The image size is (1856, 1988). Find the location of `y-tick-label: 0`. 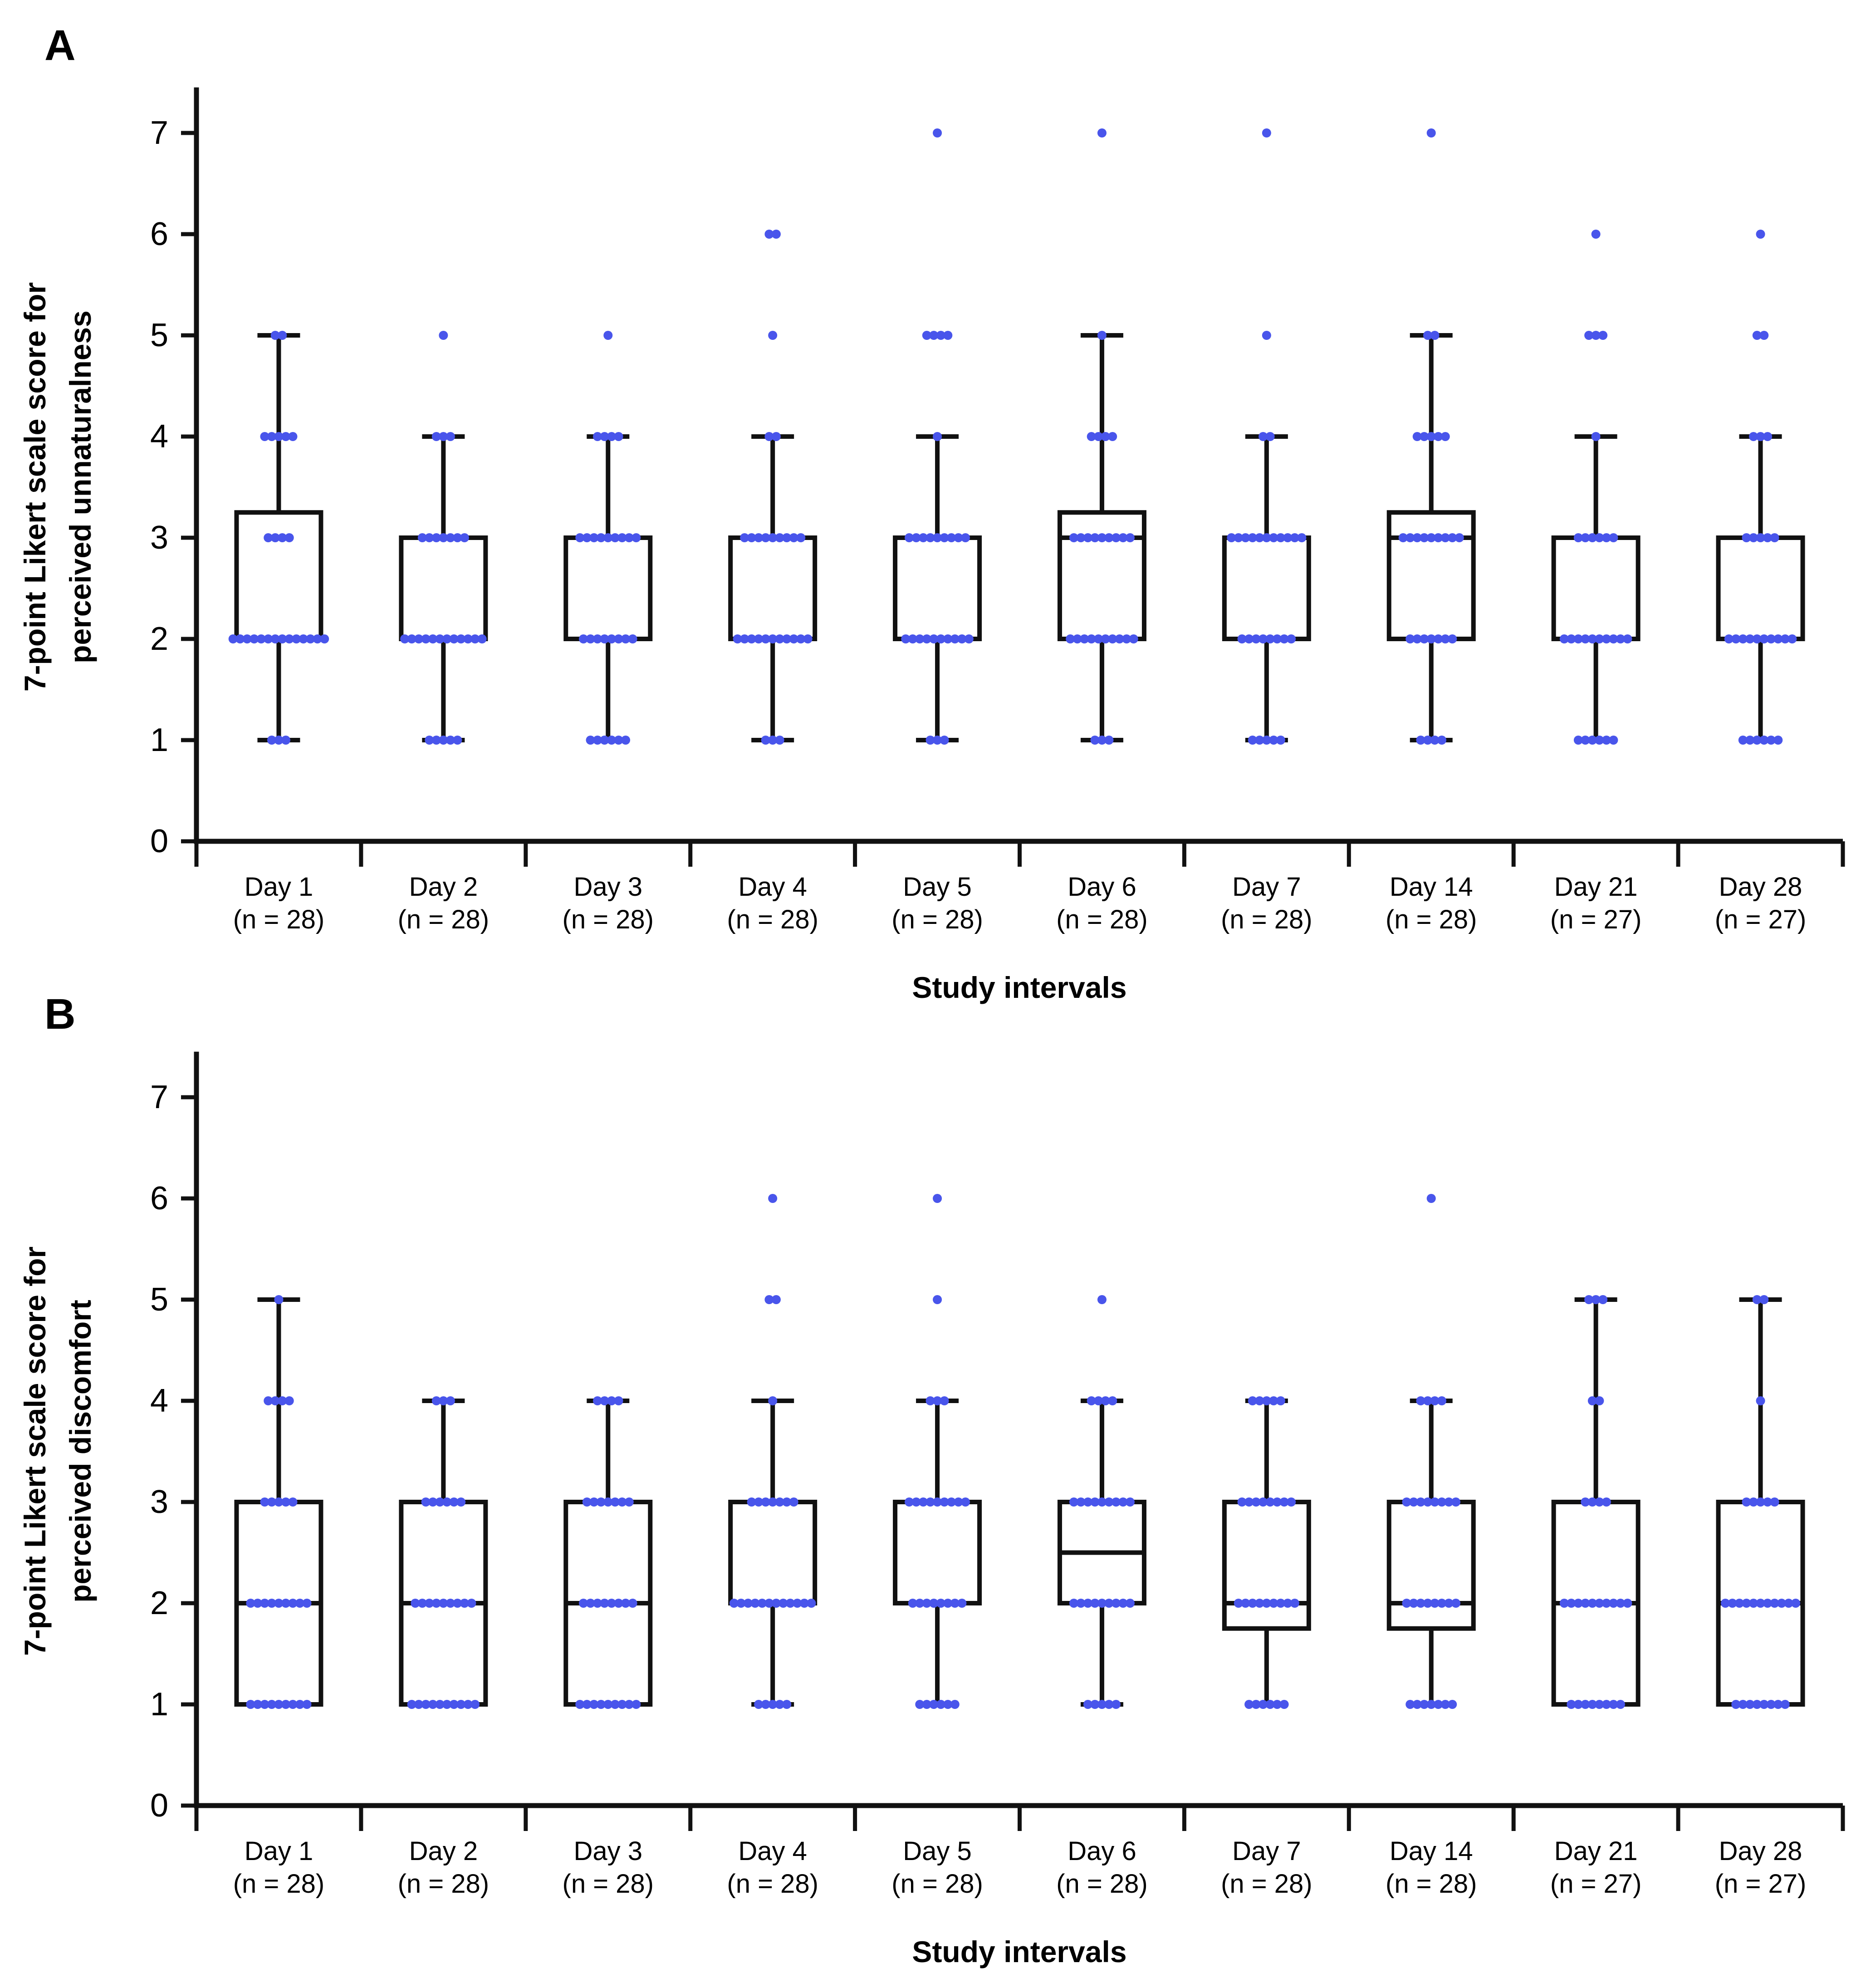

y-tick-label: 0 is located at coordinates (159, 1805).